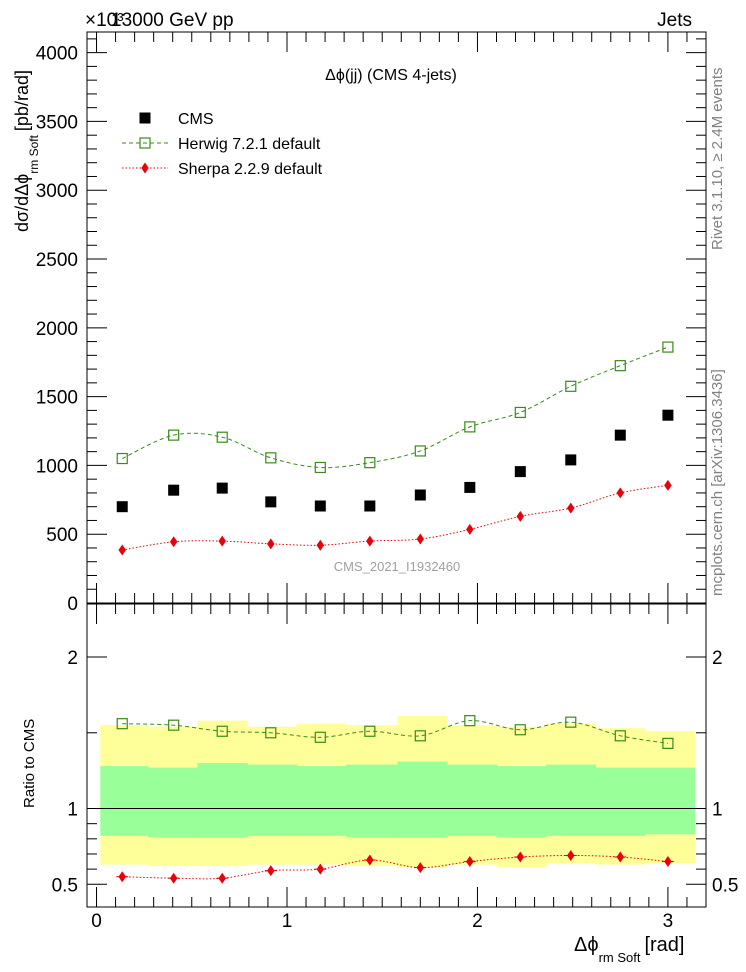 This screenshot has height=972, width=746. I want to click on x-tick-label: 1, so click(287, 921).